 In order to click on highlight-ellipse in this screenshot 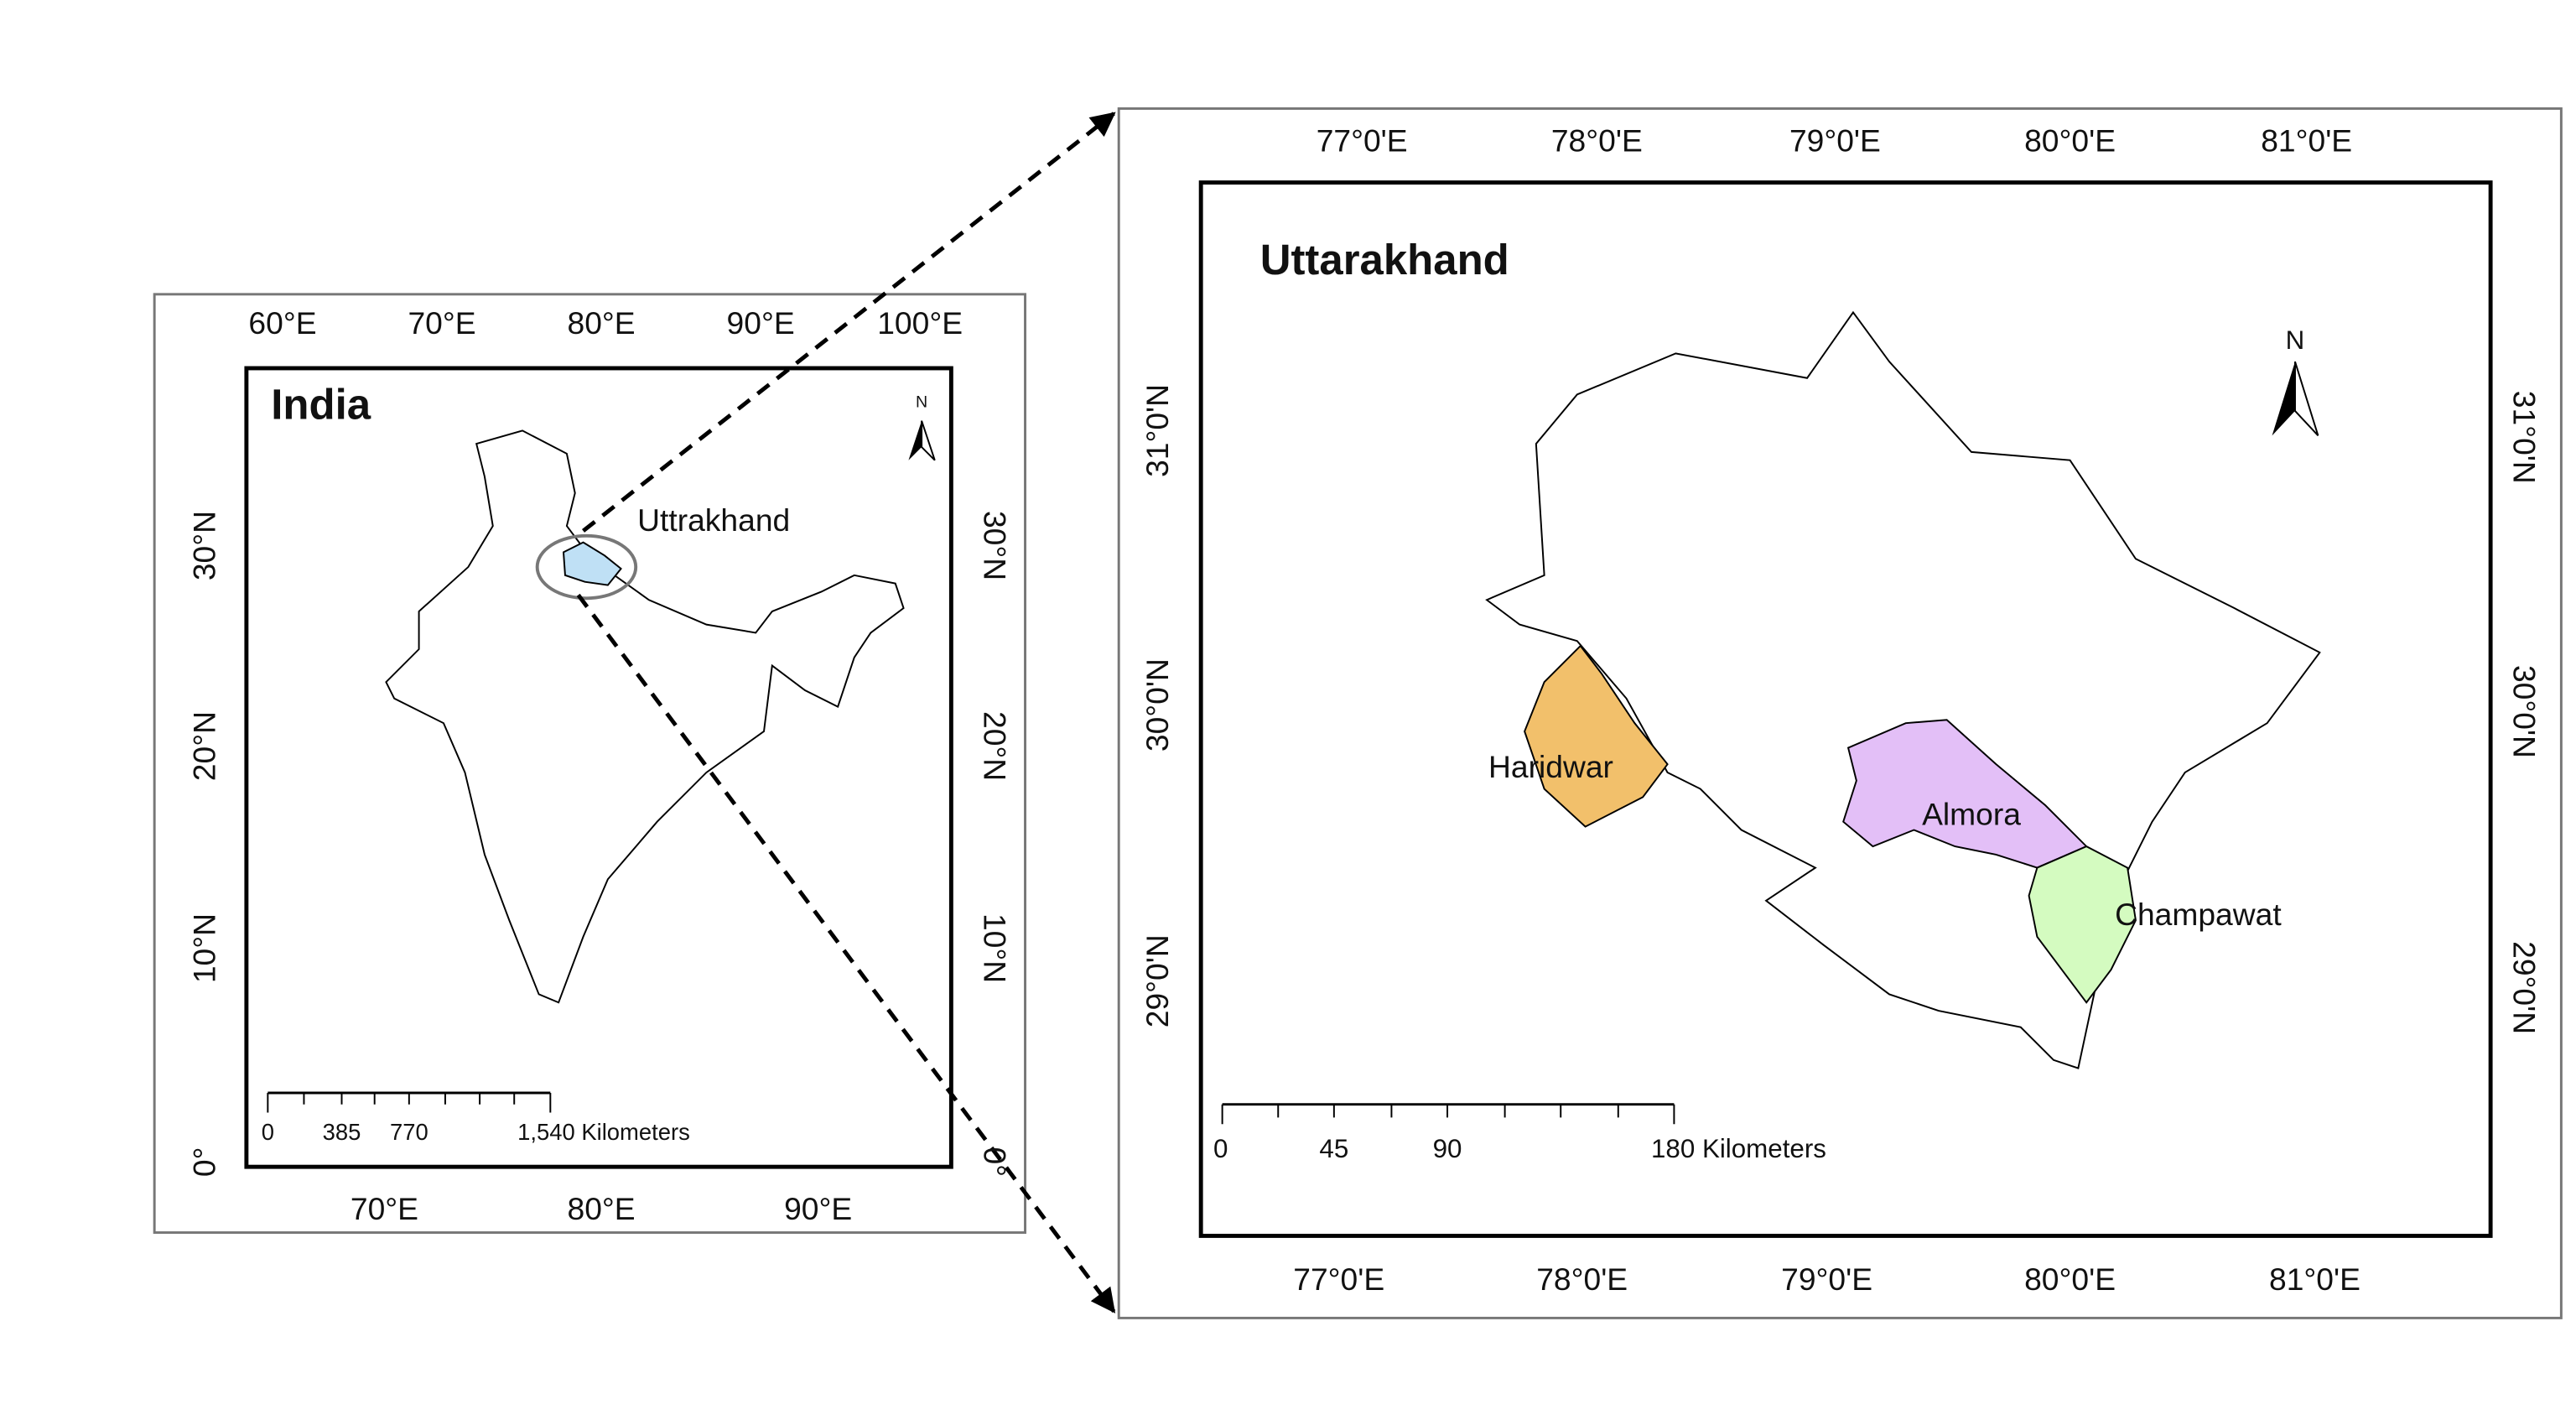, I will do `click(586, 567)`.